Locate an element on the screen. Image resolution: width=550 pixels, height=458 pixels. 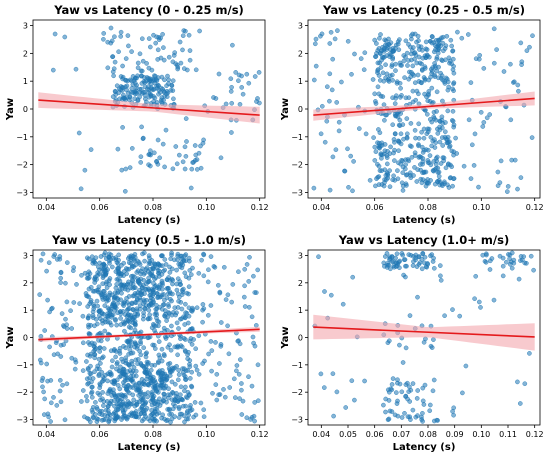
x-tick-label: 0.09 is located at coordinates (455, 434).